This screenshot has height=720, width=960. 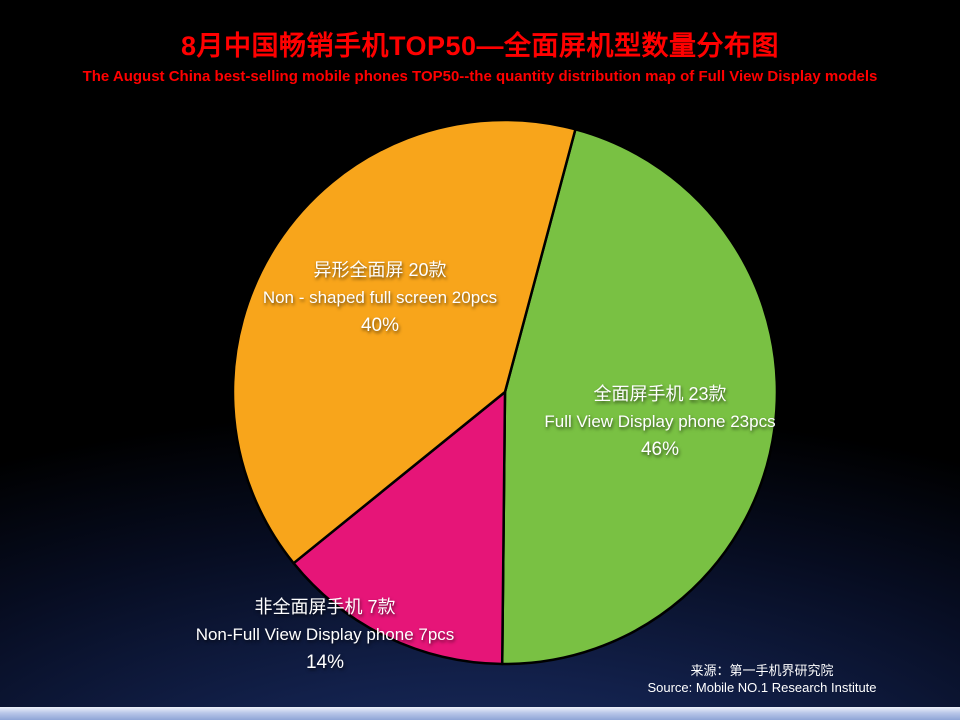 I want to click on slice-label-en: Non-Full View Display phone 7pcs, so click(x=325, y=634).